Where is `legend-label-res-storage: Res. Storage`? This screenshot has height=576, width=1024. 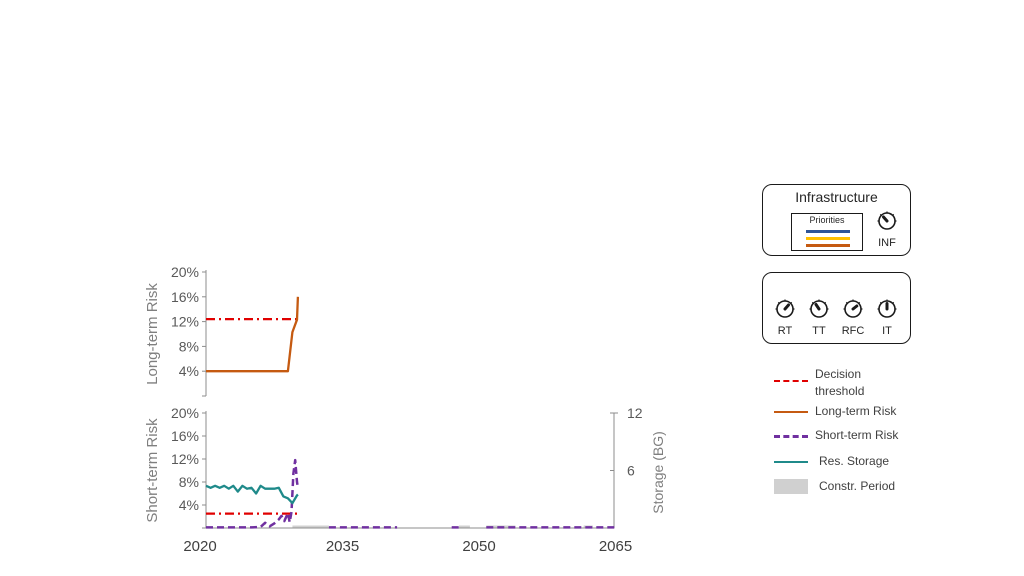 legend-label-res-storage: Res. Storage is located at coordinates (854, 461).